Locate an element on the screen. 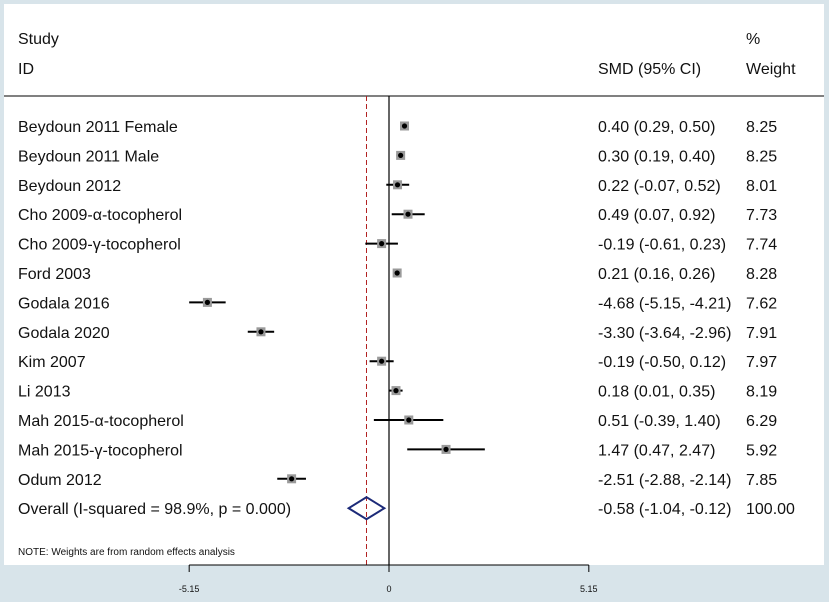 This screenshot has width=829, height=602. weight-header: Weight is located at coordinates (771, 69).